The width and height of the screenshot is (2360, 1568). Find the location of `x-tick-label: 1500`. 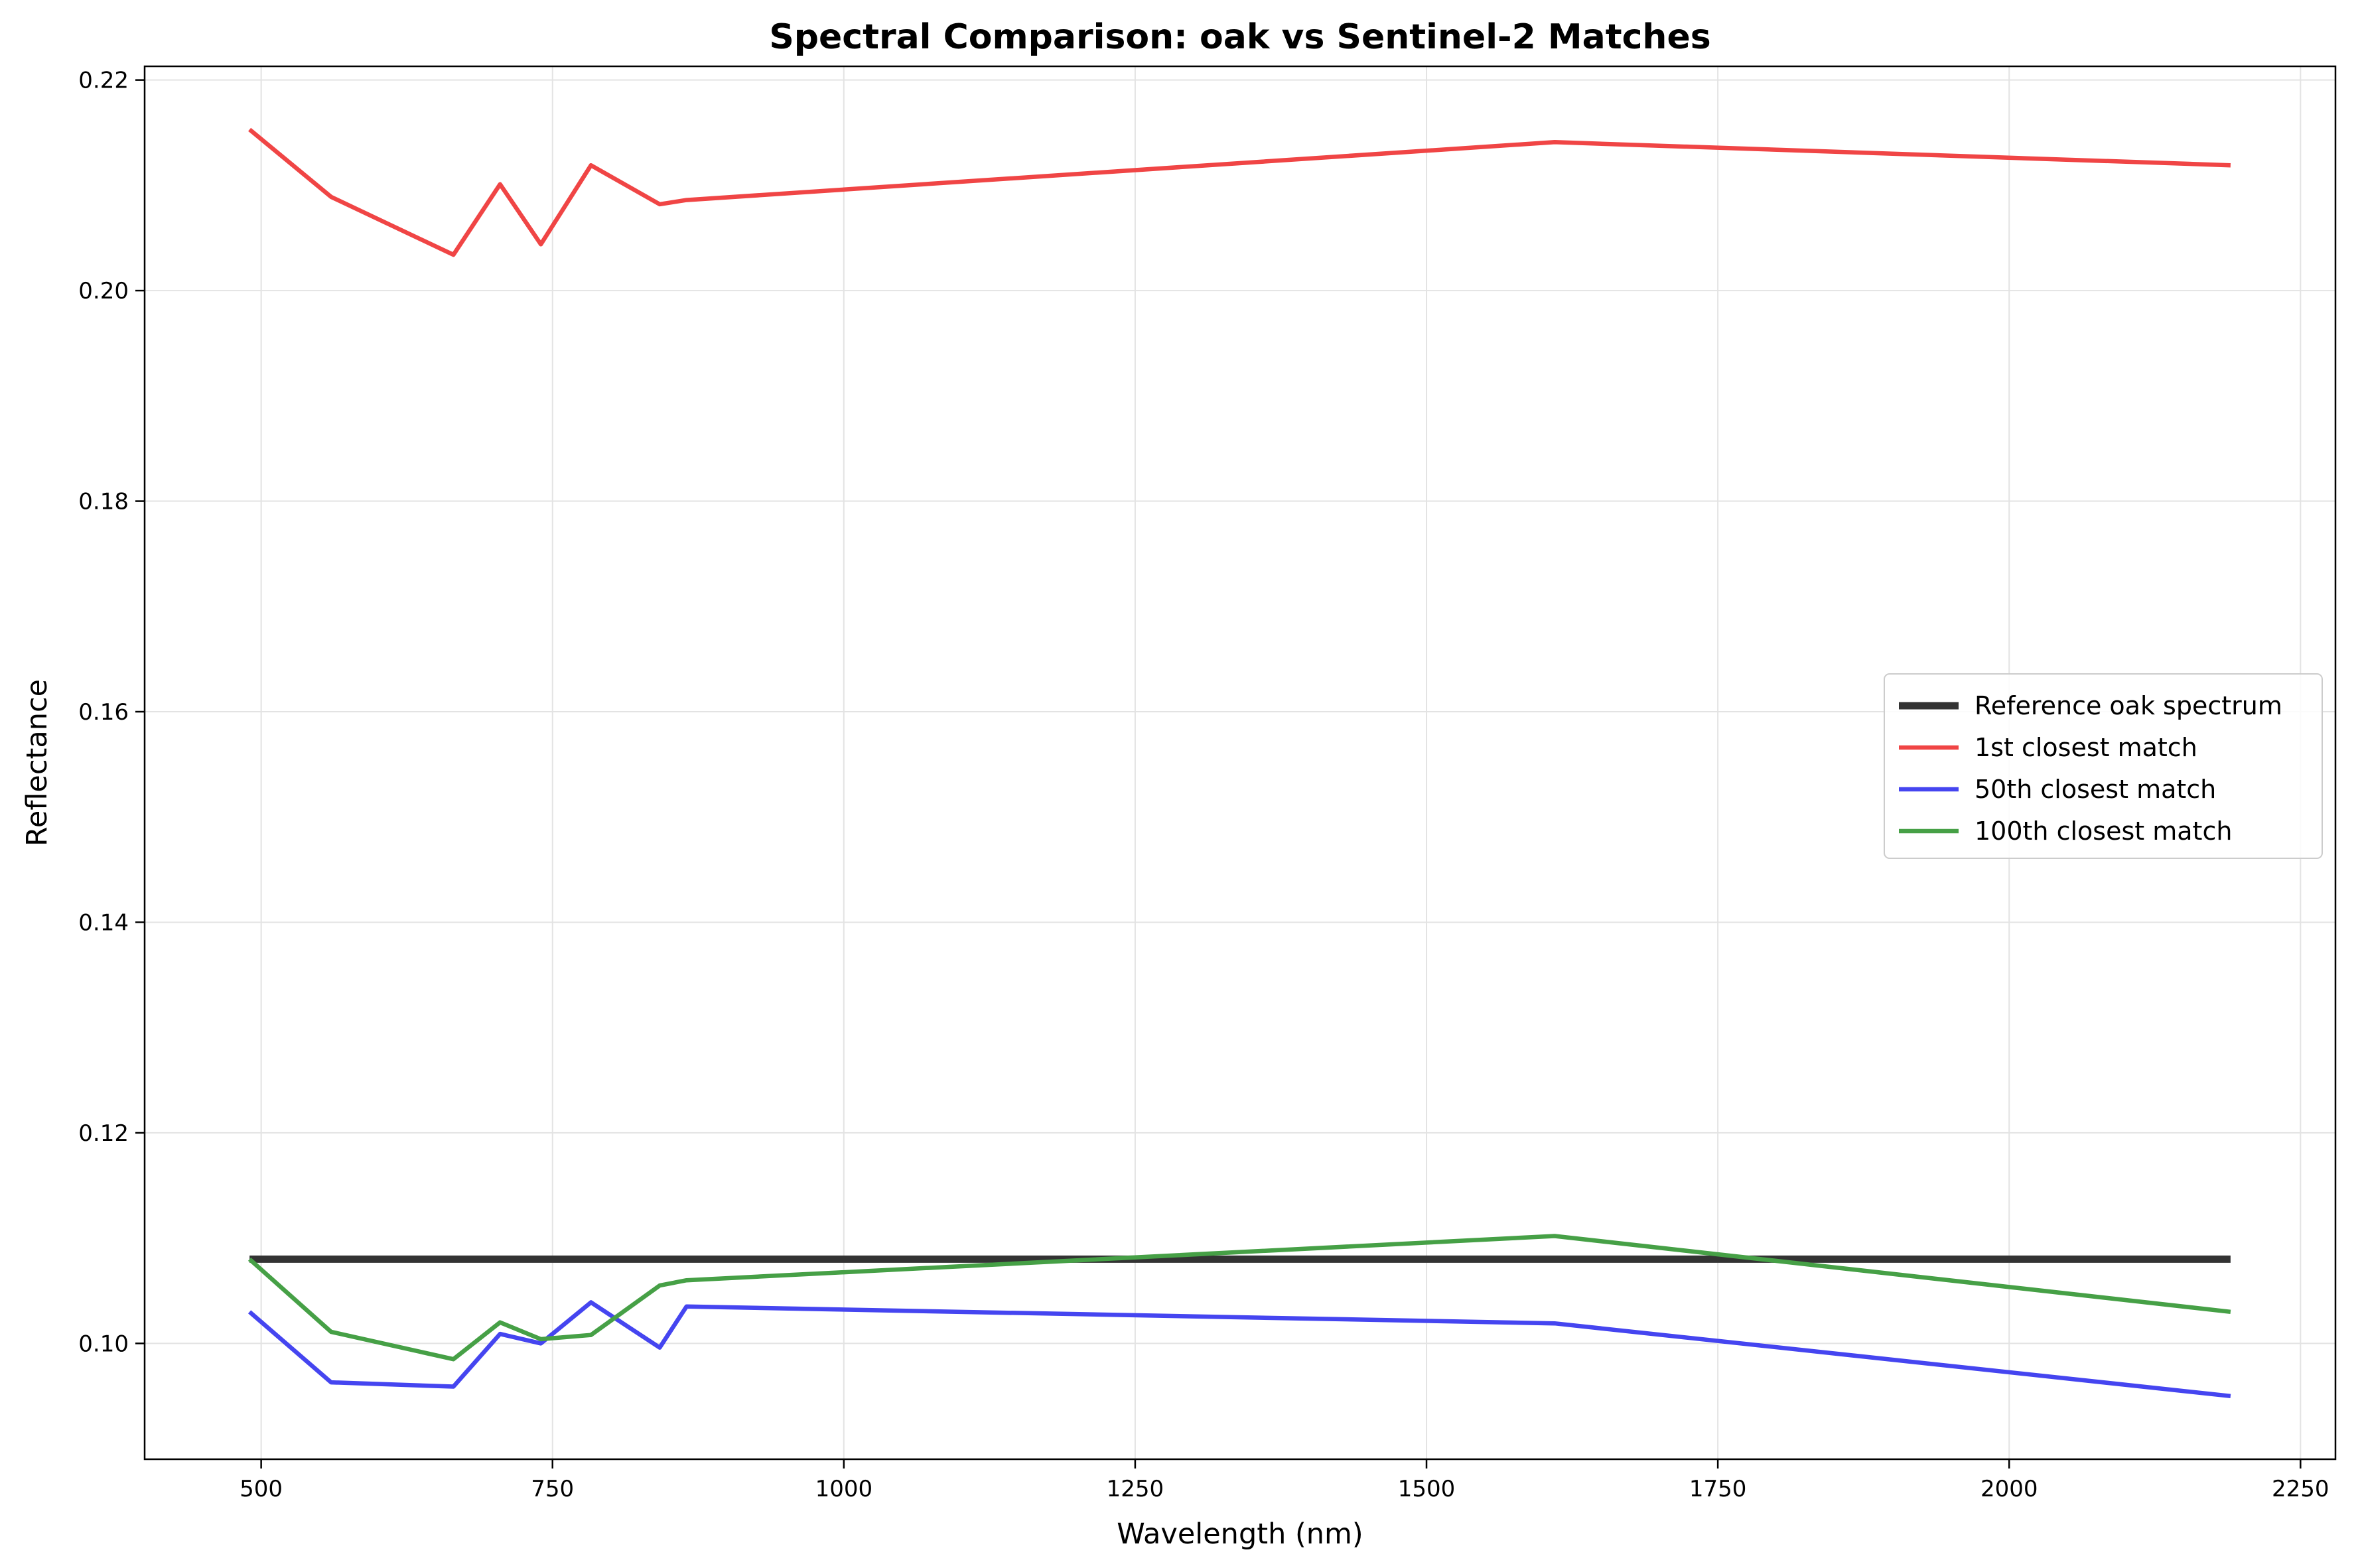

x-tick-label: 1500 is located at coordinates (1427, 1489).